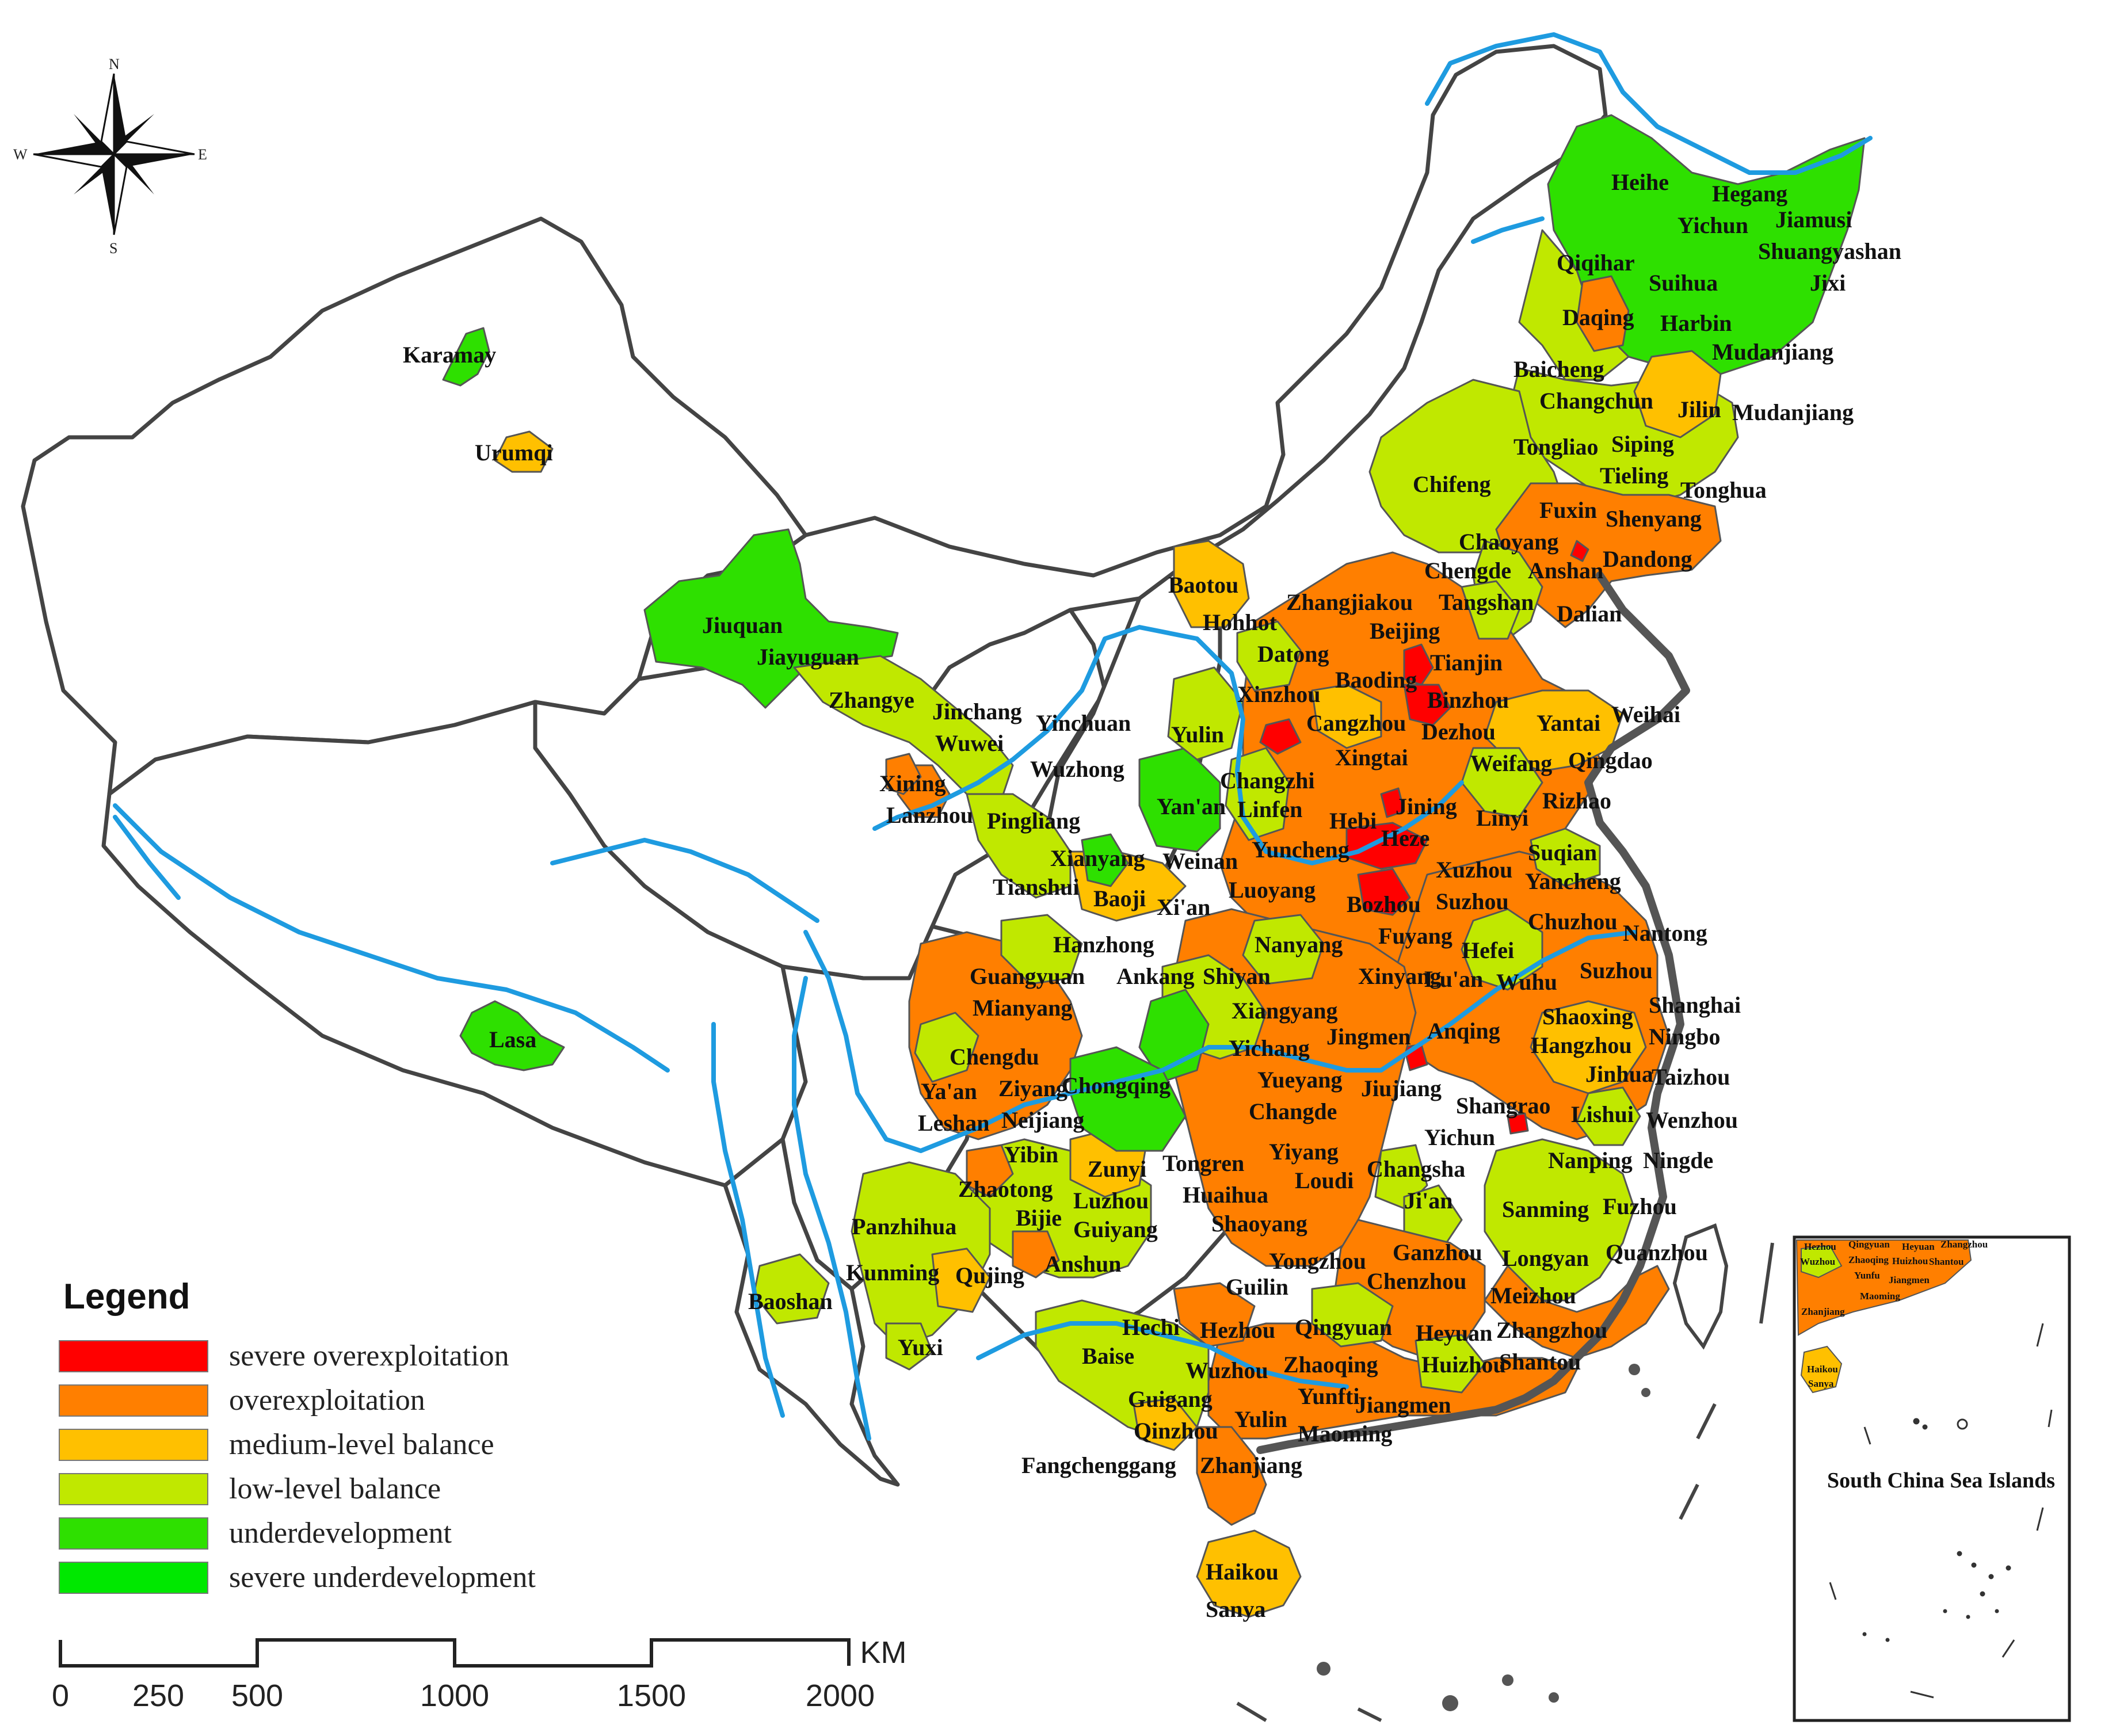 This screenshot has width=2116, height=1736. Describe the element at coordinates (1468, 700) in the screenshot. I see `city-label-binzhou: Binzhou` at that location.